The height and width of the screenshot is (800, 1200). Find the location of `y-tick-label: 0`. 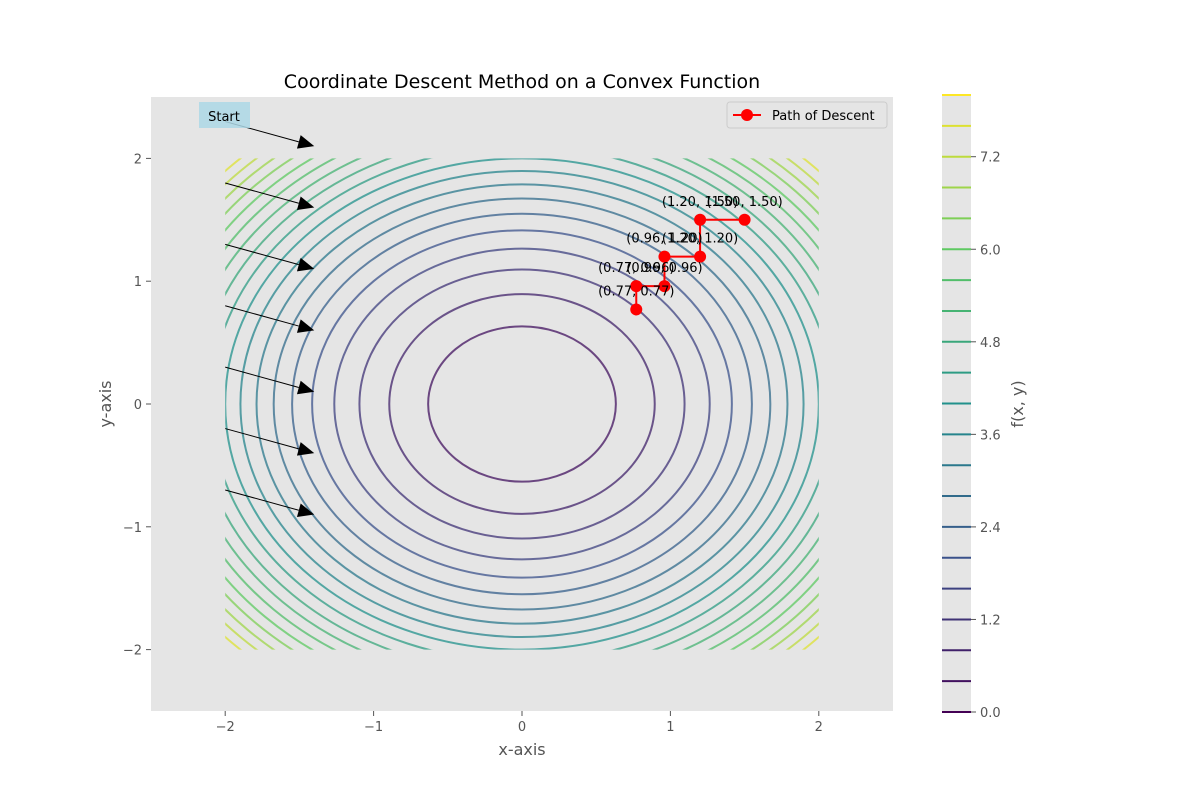

y-tick-label: 0 is located at coordinates (138, 405).